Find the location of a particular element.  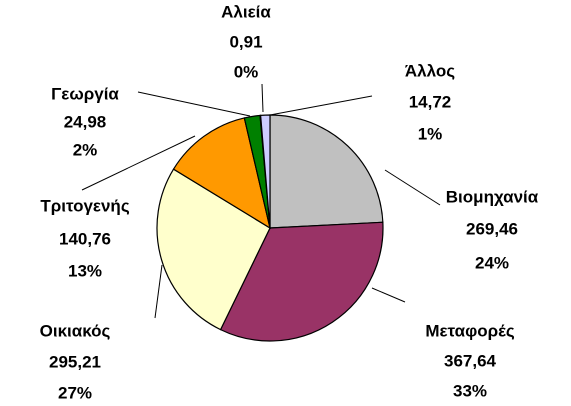

category-label: Αλιεία is located at coordinates (246, 11).